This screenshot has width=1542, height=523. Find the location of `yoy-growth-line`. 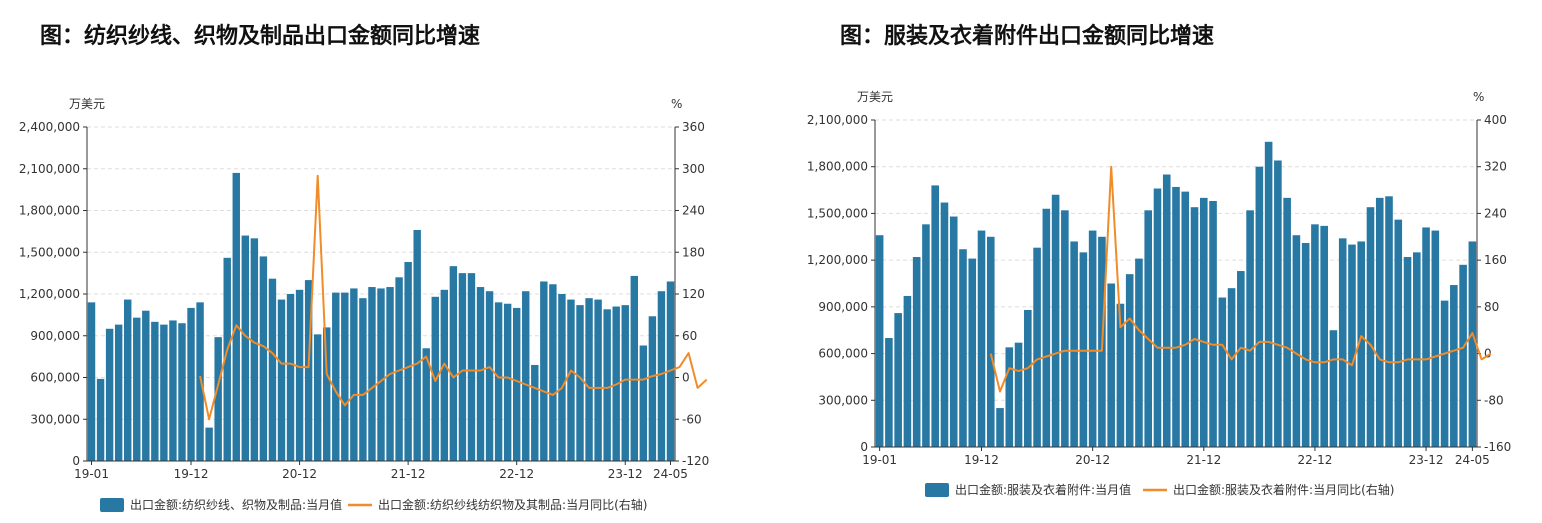

yoy-growth-line is located at coordinates (1240, 279).